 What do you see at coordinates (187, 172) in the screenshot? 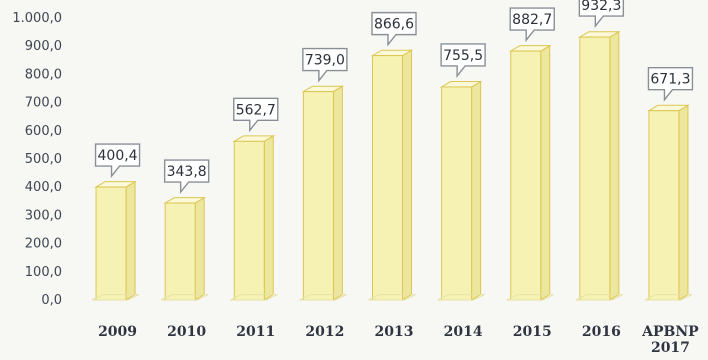
I see `data-label-text: 343,8` at bounding box center [187, 172].